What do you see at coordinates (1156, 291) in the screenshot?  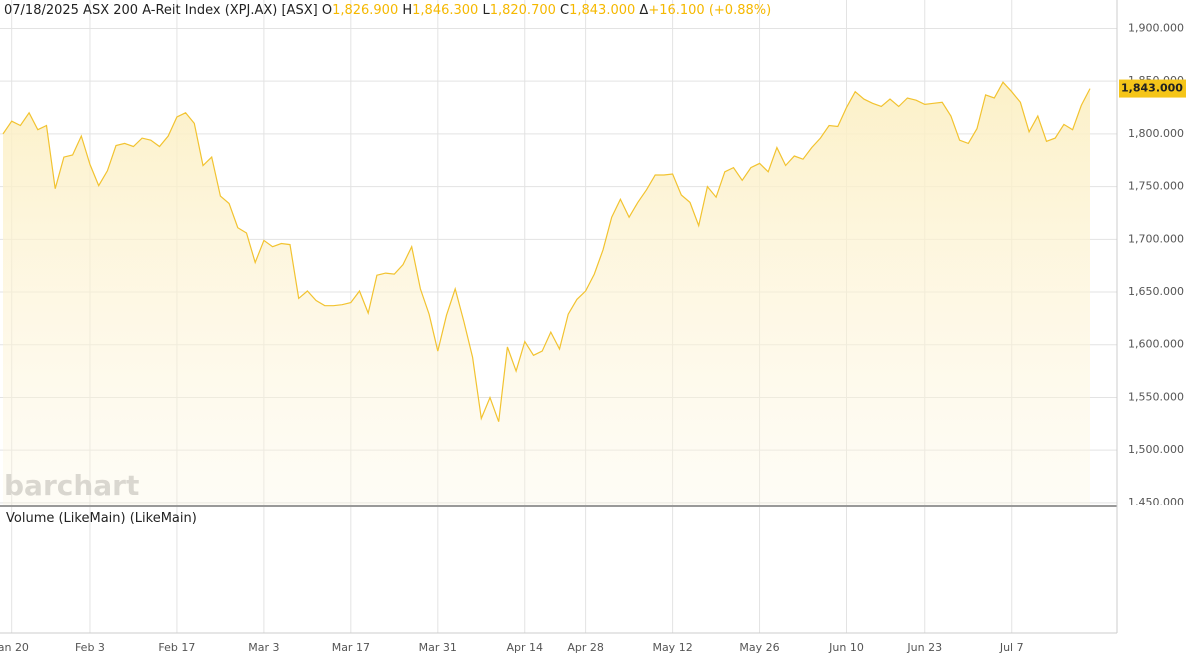 I see `y-tick-label: 1,650.000` at bounding box center [1156, 291].